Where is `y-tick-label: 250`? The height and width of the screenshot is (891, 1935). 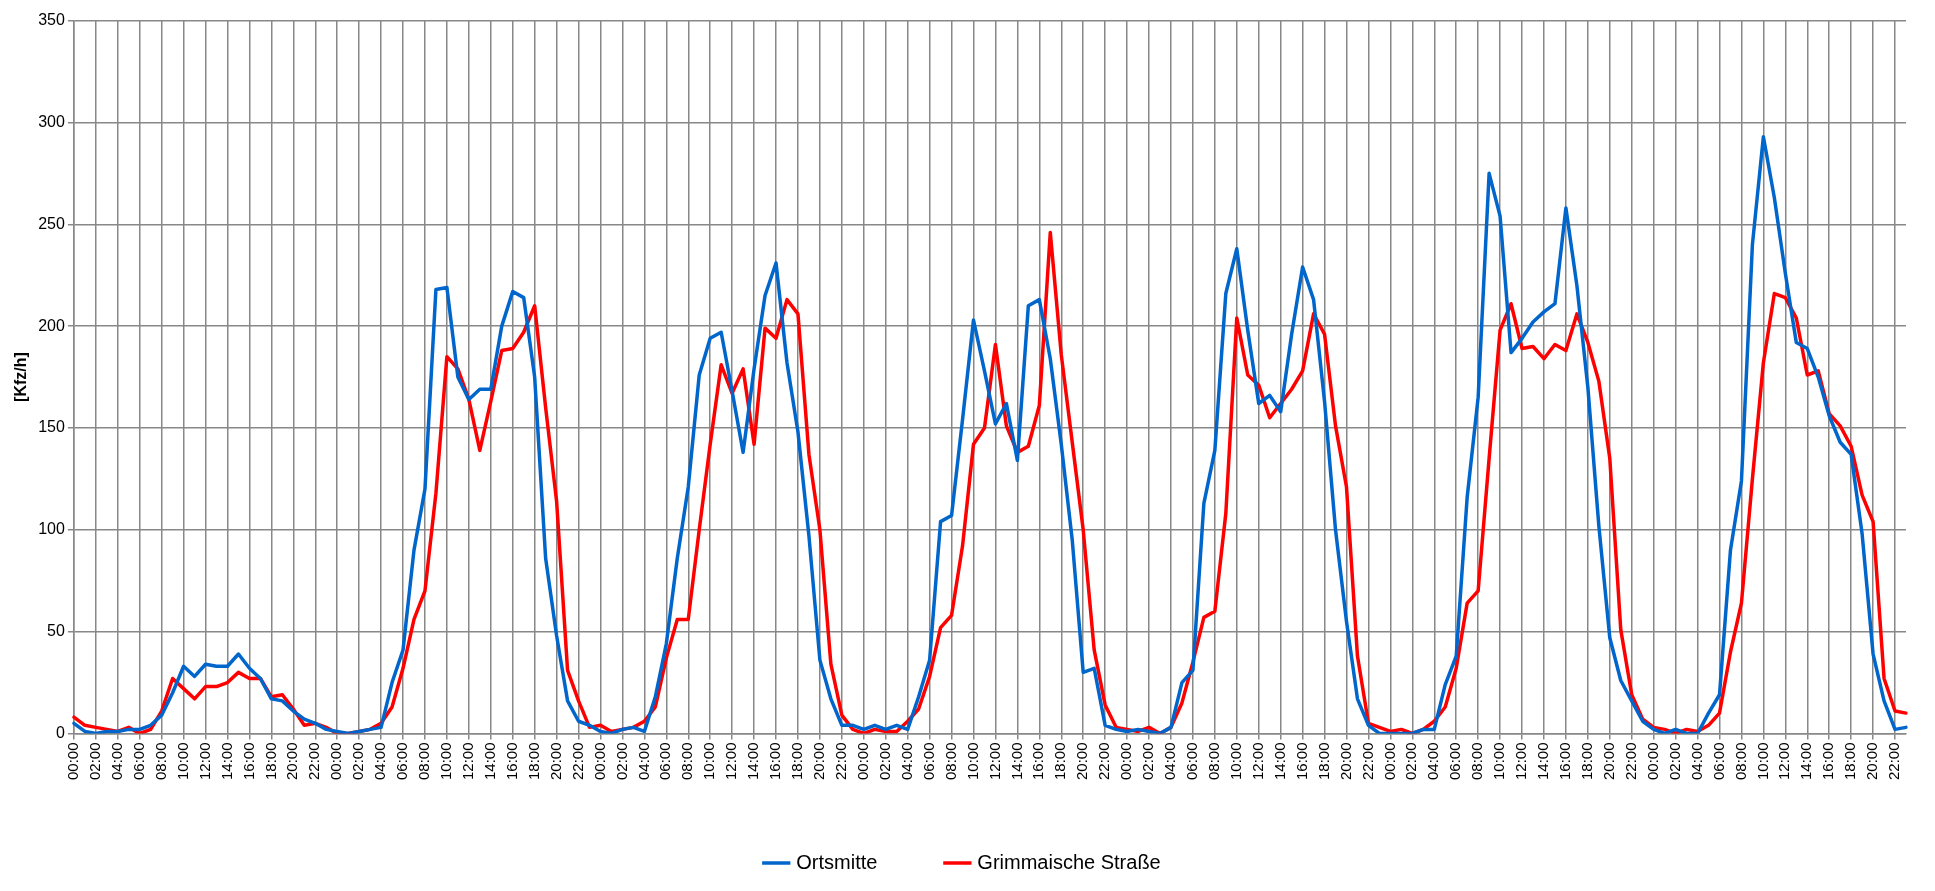
y-tick-label: 250 is located at coordinates (51, 223).